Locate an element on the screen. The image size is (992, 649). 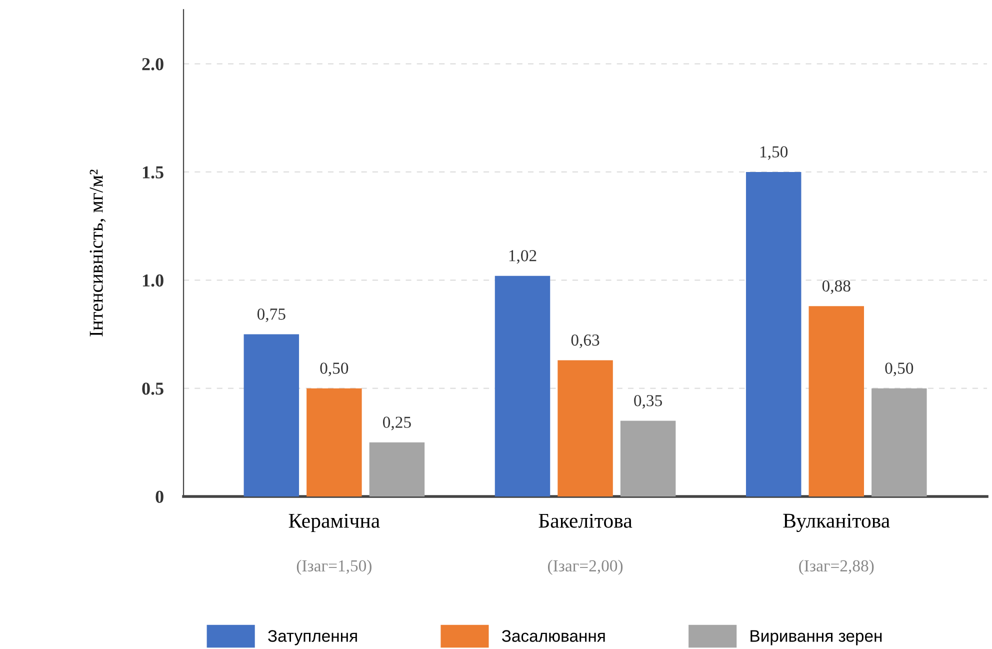
data-label: 0,75 is located at coordinates (271, 315).